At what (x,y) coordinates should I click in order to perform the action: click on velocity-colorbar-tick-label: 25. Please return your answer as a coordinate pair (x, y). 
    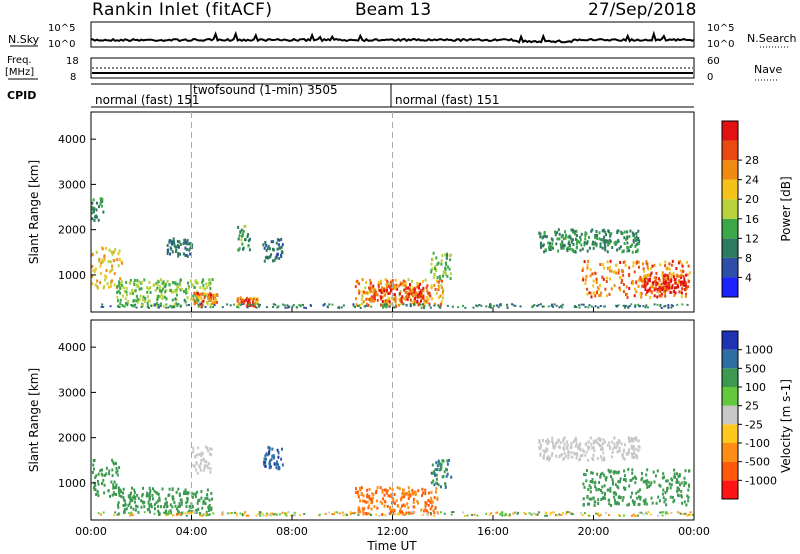
    Looking at the image, I should click on (752, 406).